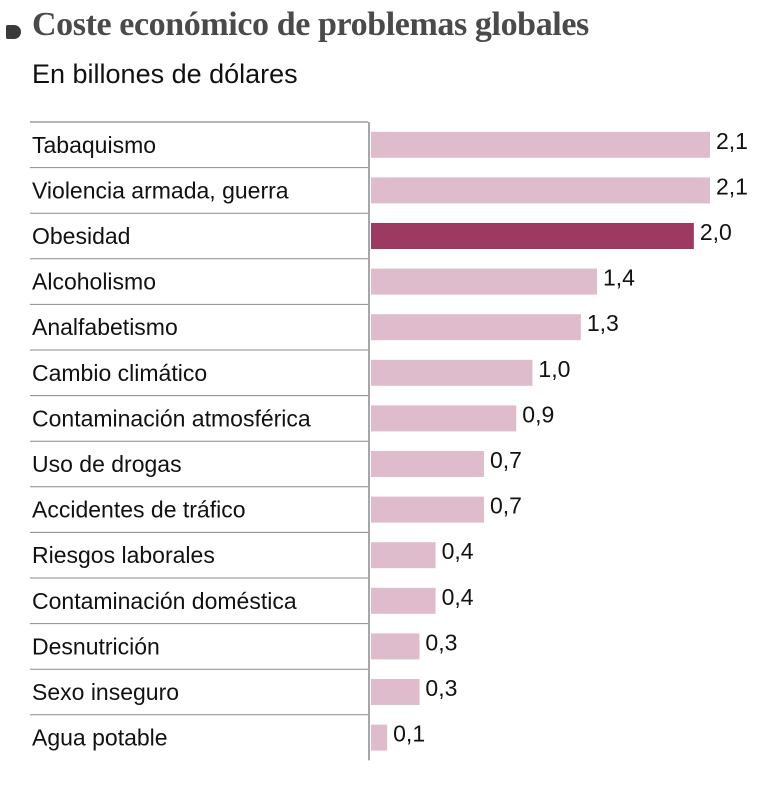 The height and width of the screenshot is (799, 768). What do you see at coordinates (532, 236) in the screenshot?
I see `bar-highlight` at bounding box center [532, 236].